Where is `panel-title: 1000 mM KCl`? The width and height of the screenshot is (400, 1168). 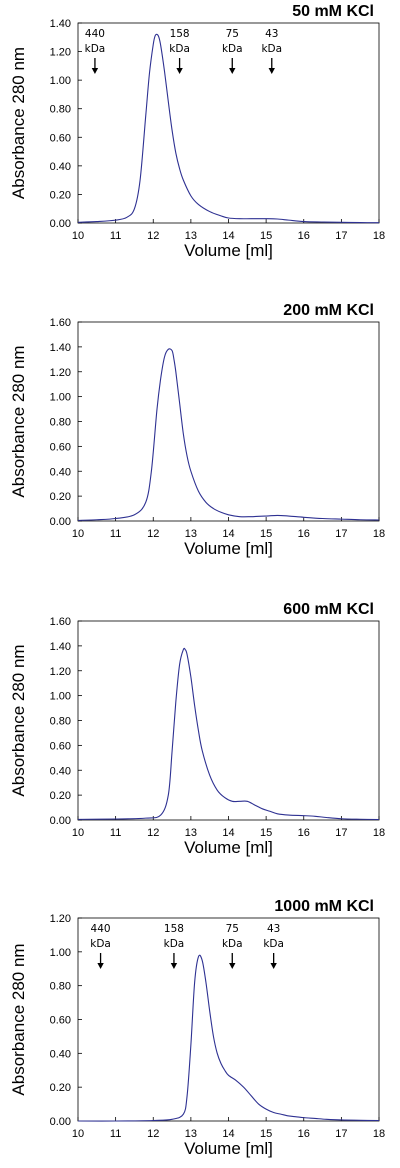 panel-title: 1000 mM KCl is located at coordinates (324, 906).